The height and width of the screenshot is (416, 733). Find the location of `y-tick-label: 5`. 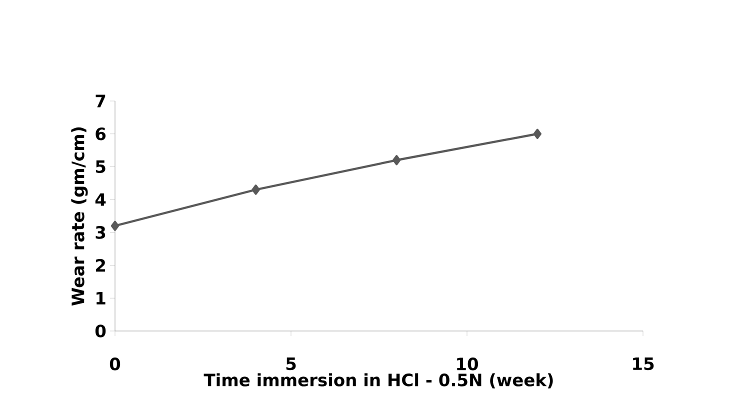

y-tick-label: 5 is located at coordinates (101, 167).